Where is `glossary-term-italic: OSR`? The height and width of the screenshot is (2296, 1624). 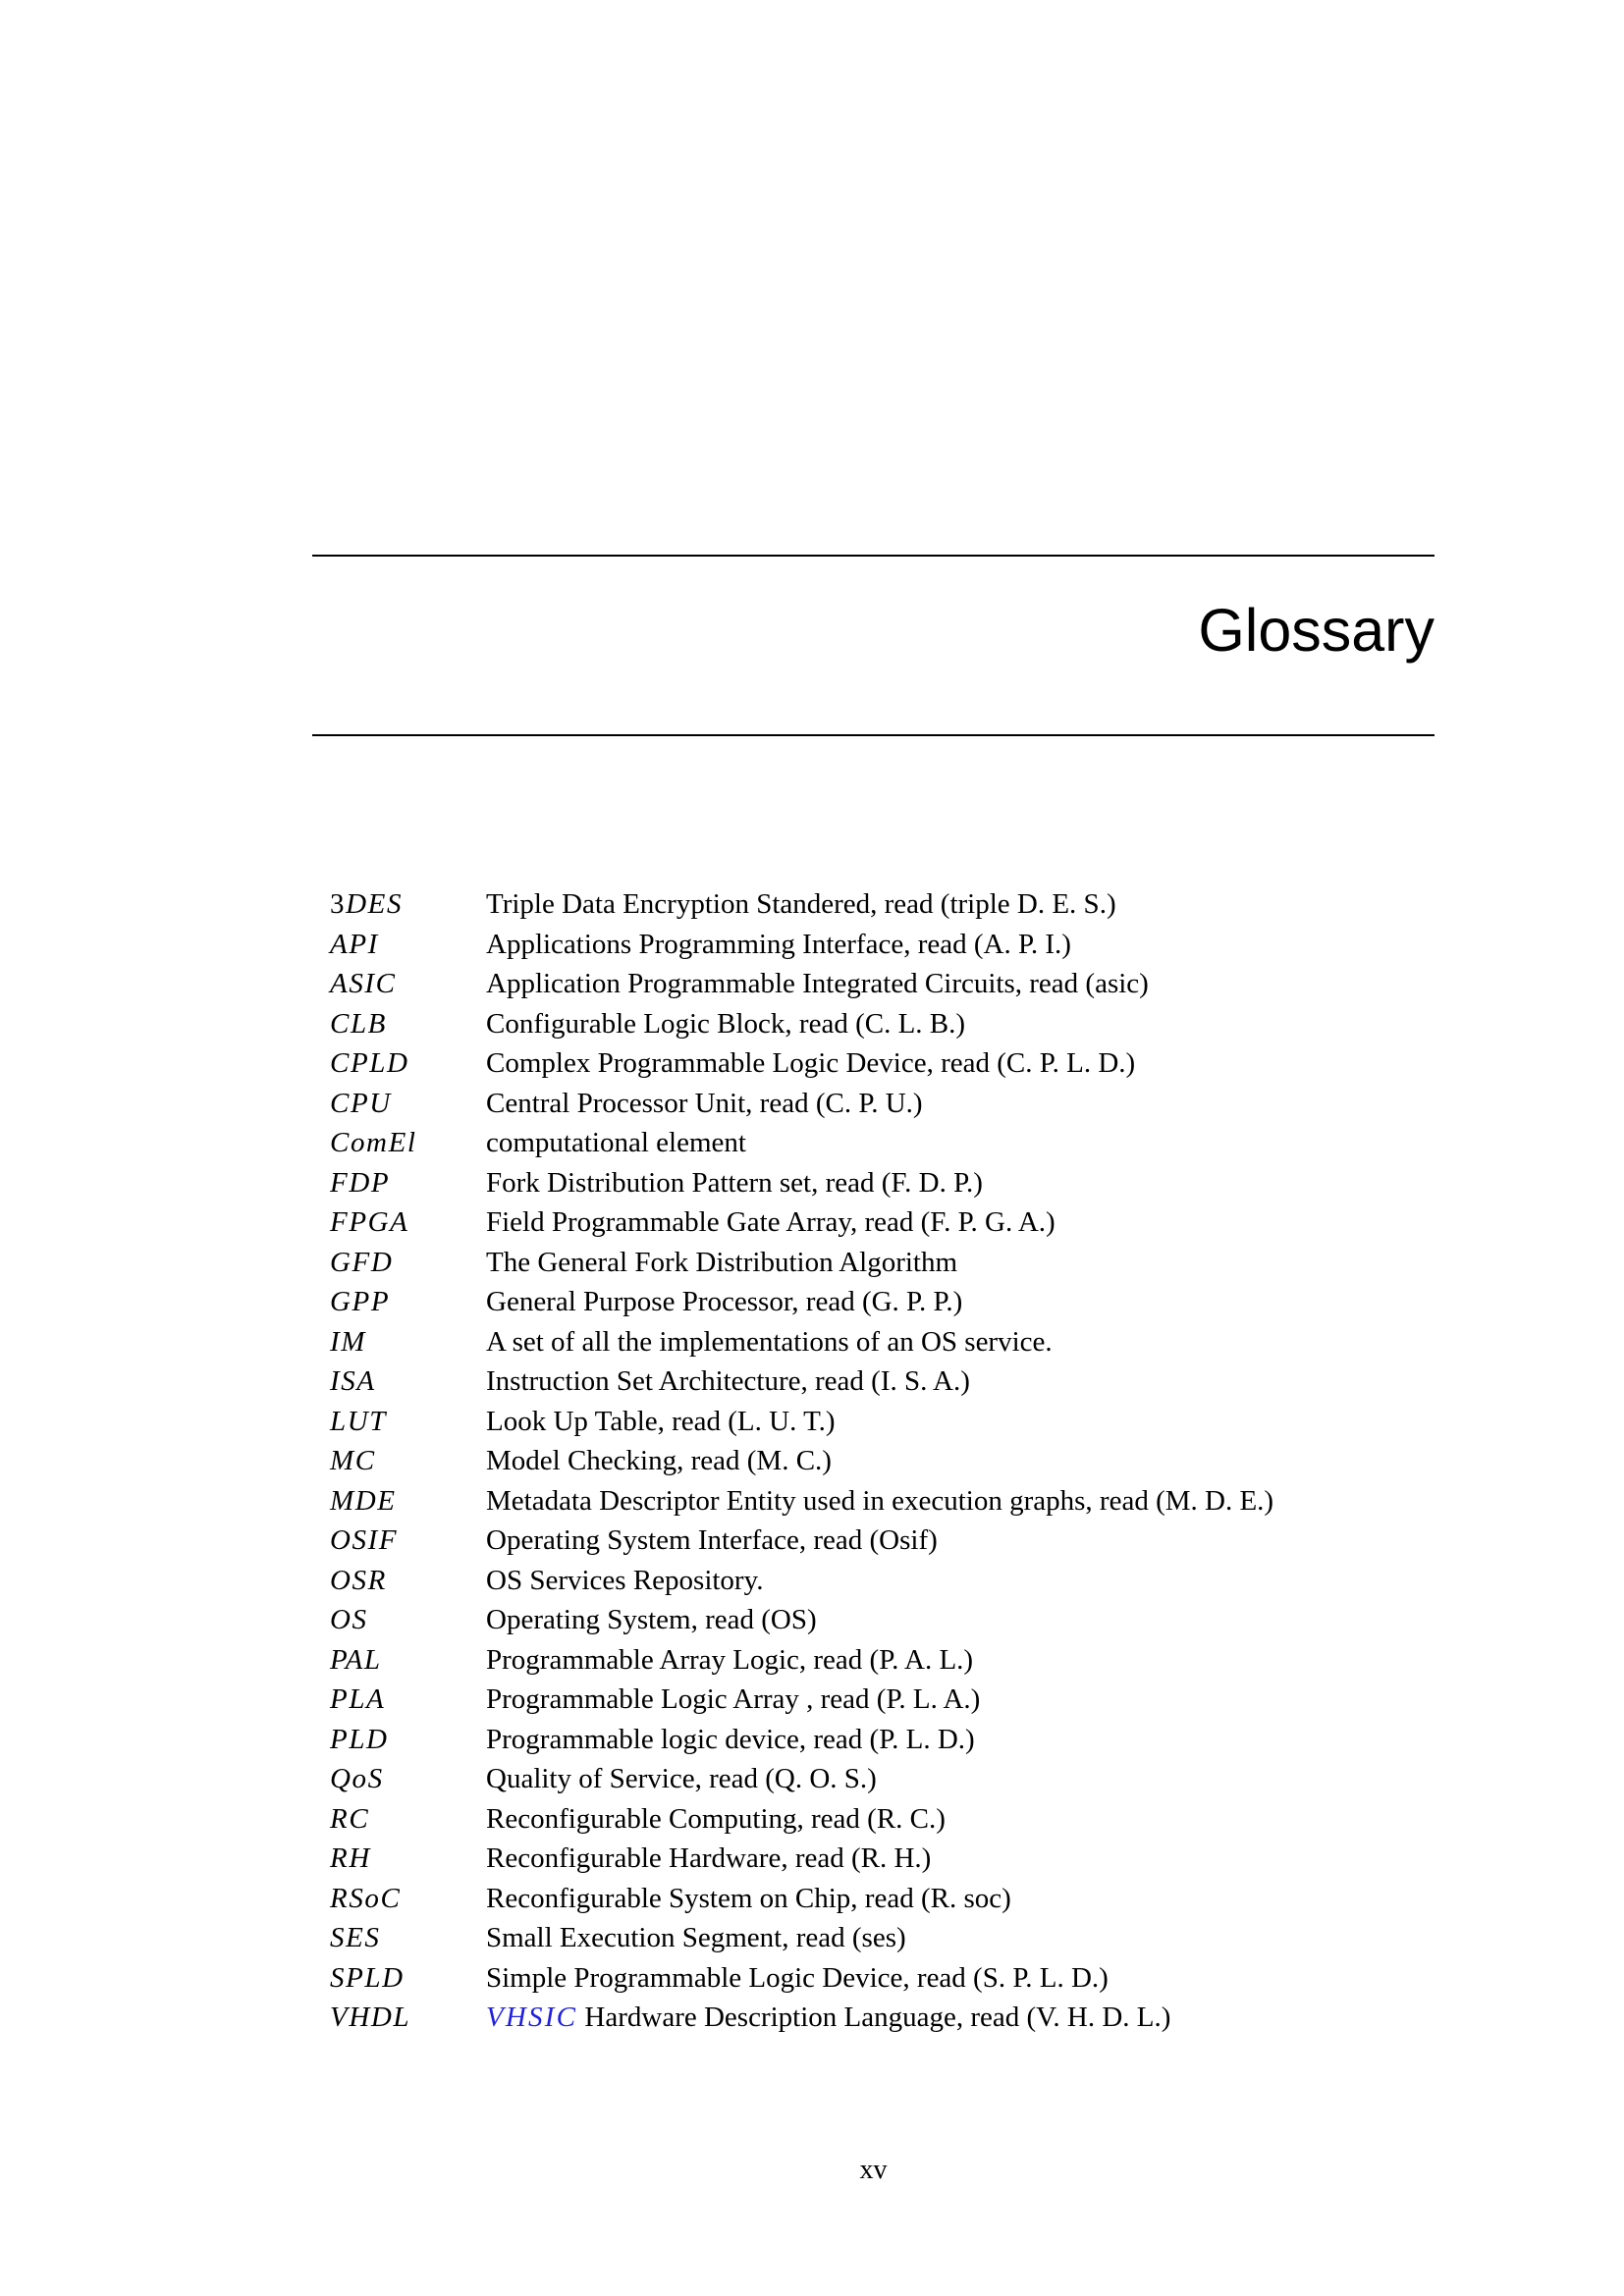
glossary-term-italic: OSR is located at coordinates (358, 1580).